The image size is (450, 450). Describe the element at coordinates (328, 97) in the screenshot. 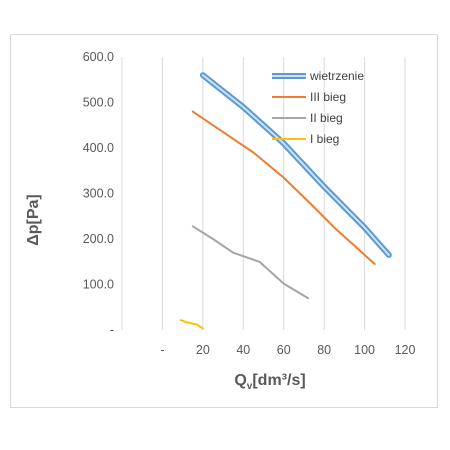

I see `legend-label: III bieg` at that location.